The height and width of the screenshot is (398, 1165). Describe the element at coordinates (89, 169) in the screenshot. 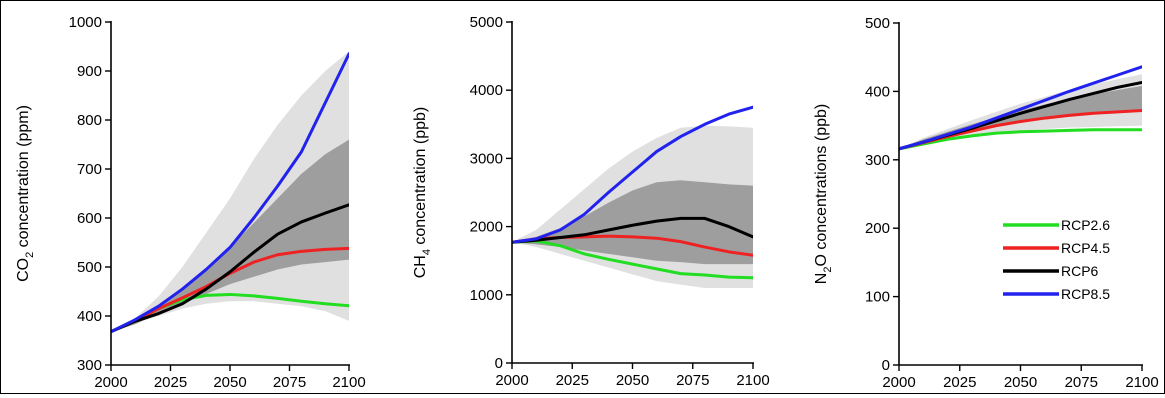

I see `y-tick-label: 700` at that location.